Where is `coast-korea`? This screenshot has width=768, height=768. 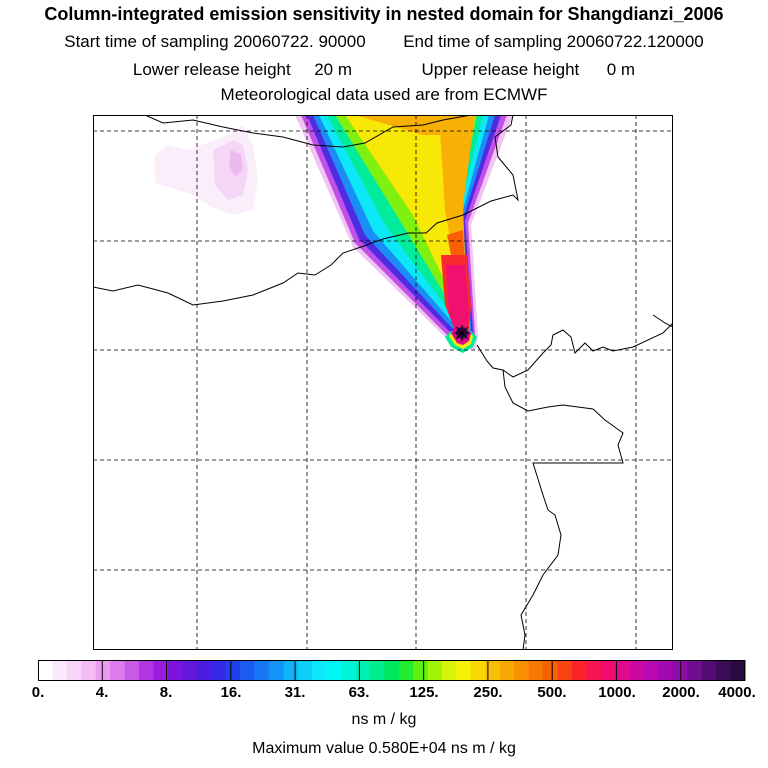 coast-korea is located at coordinates (662, 321).